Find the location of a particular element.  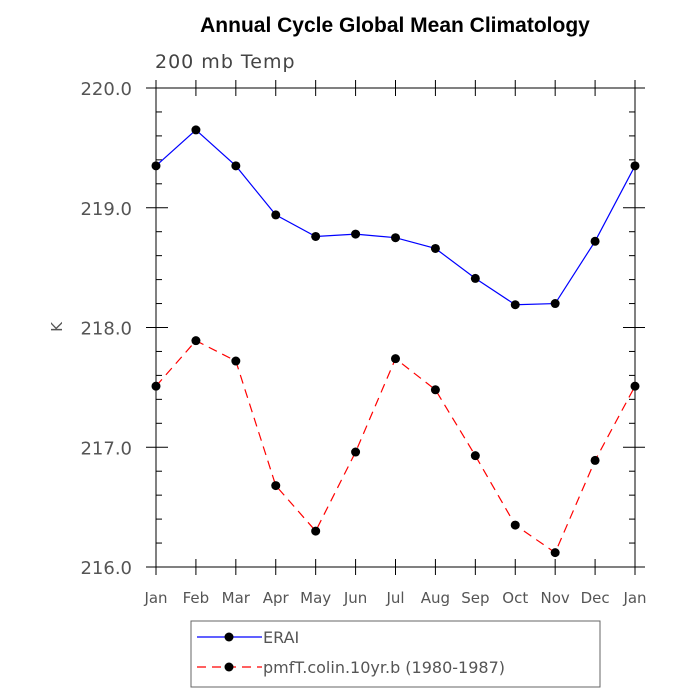

x-tick-label: Dec is located at coordinates (595, 598).